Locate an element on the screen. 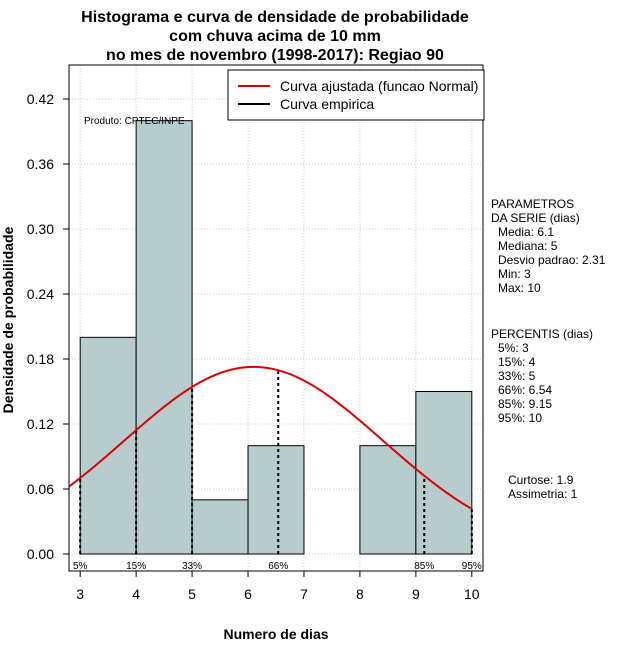  legend-label-empirical: Curva empirica is located at coordinates (327, 104).